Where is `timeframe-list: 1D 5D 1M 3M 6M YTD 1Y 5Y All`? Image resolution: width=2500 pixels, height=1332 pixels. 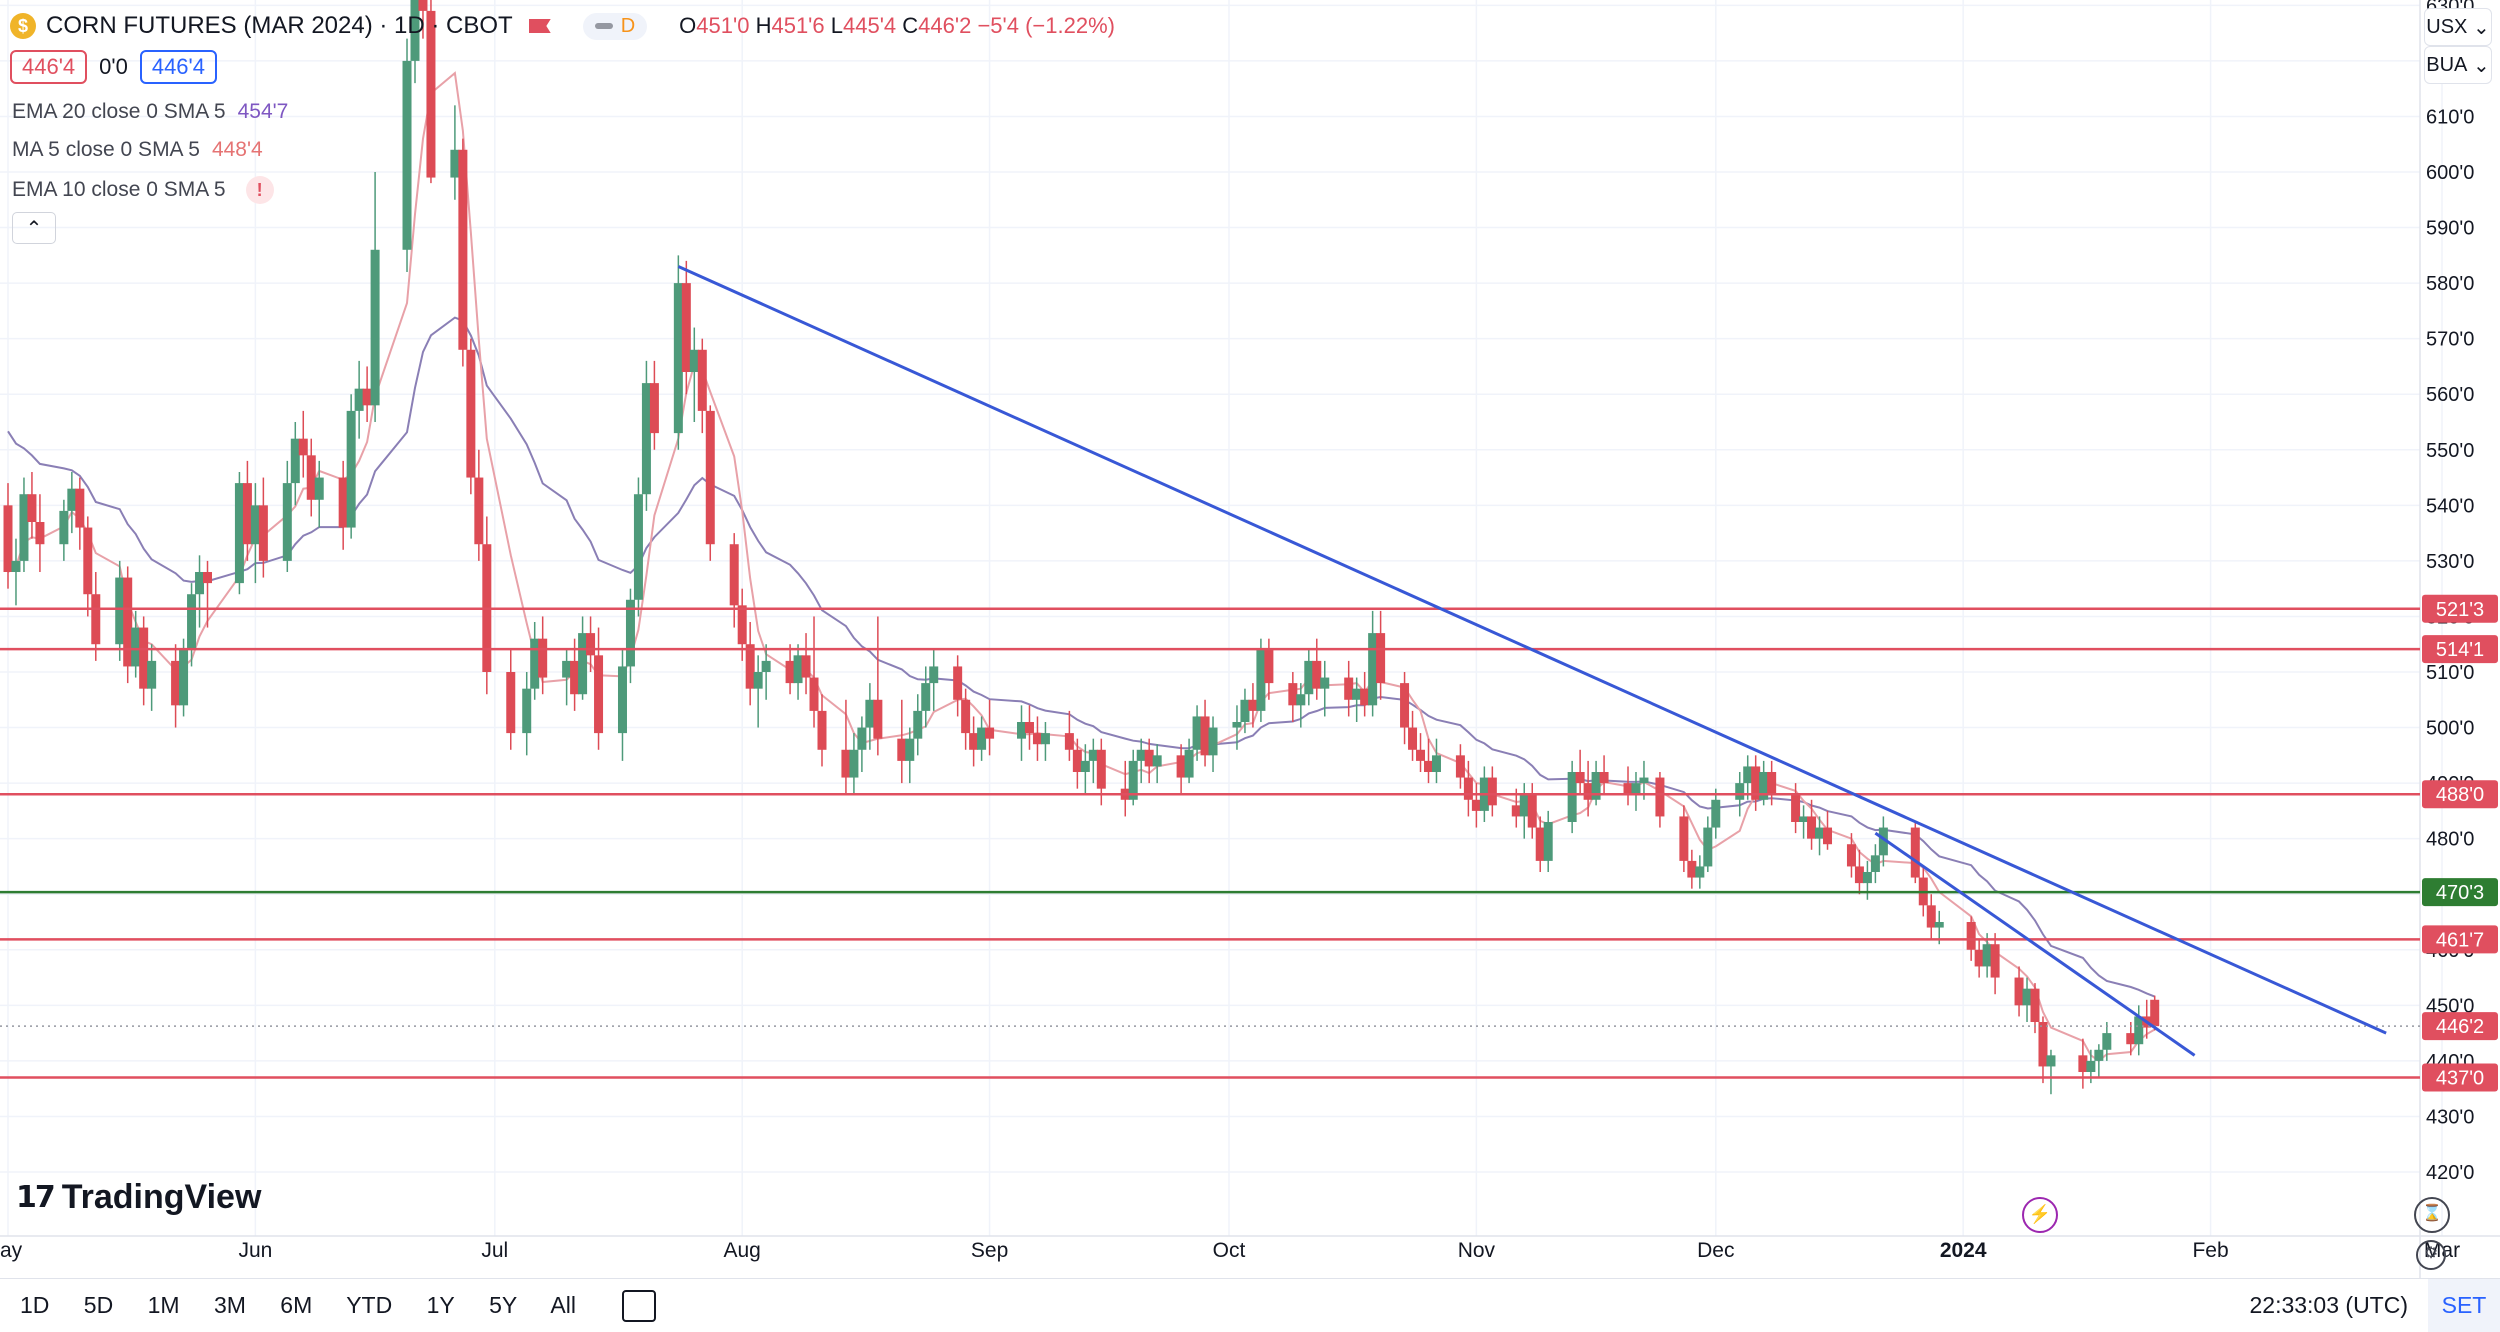
timeframe-list: 1D 5D 1M 3M 6M YTD 1Y 5Y All is located at coordinates (312, 1305).